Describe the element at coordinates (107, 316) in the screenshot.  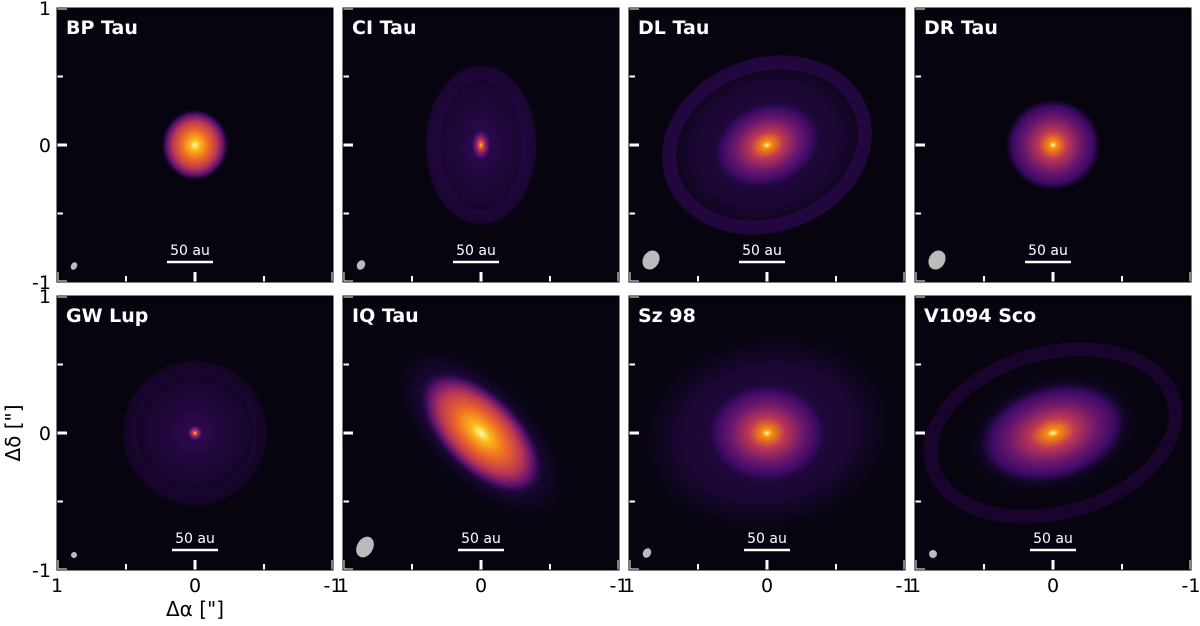
I see `panel-label: GW Lup` at that location.